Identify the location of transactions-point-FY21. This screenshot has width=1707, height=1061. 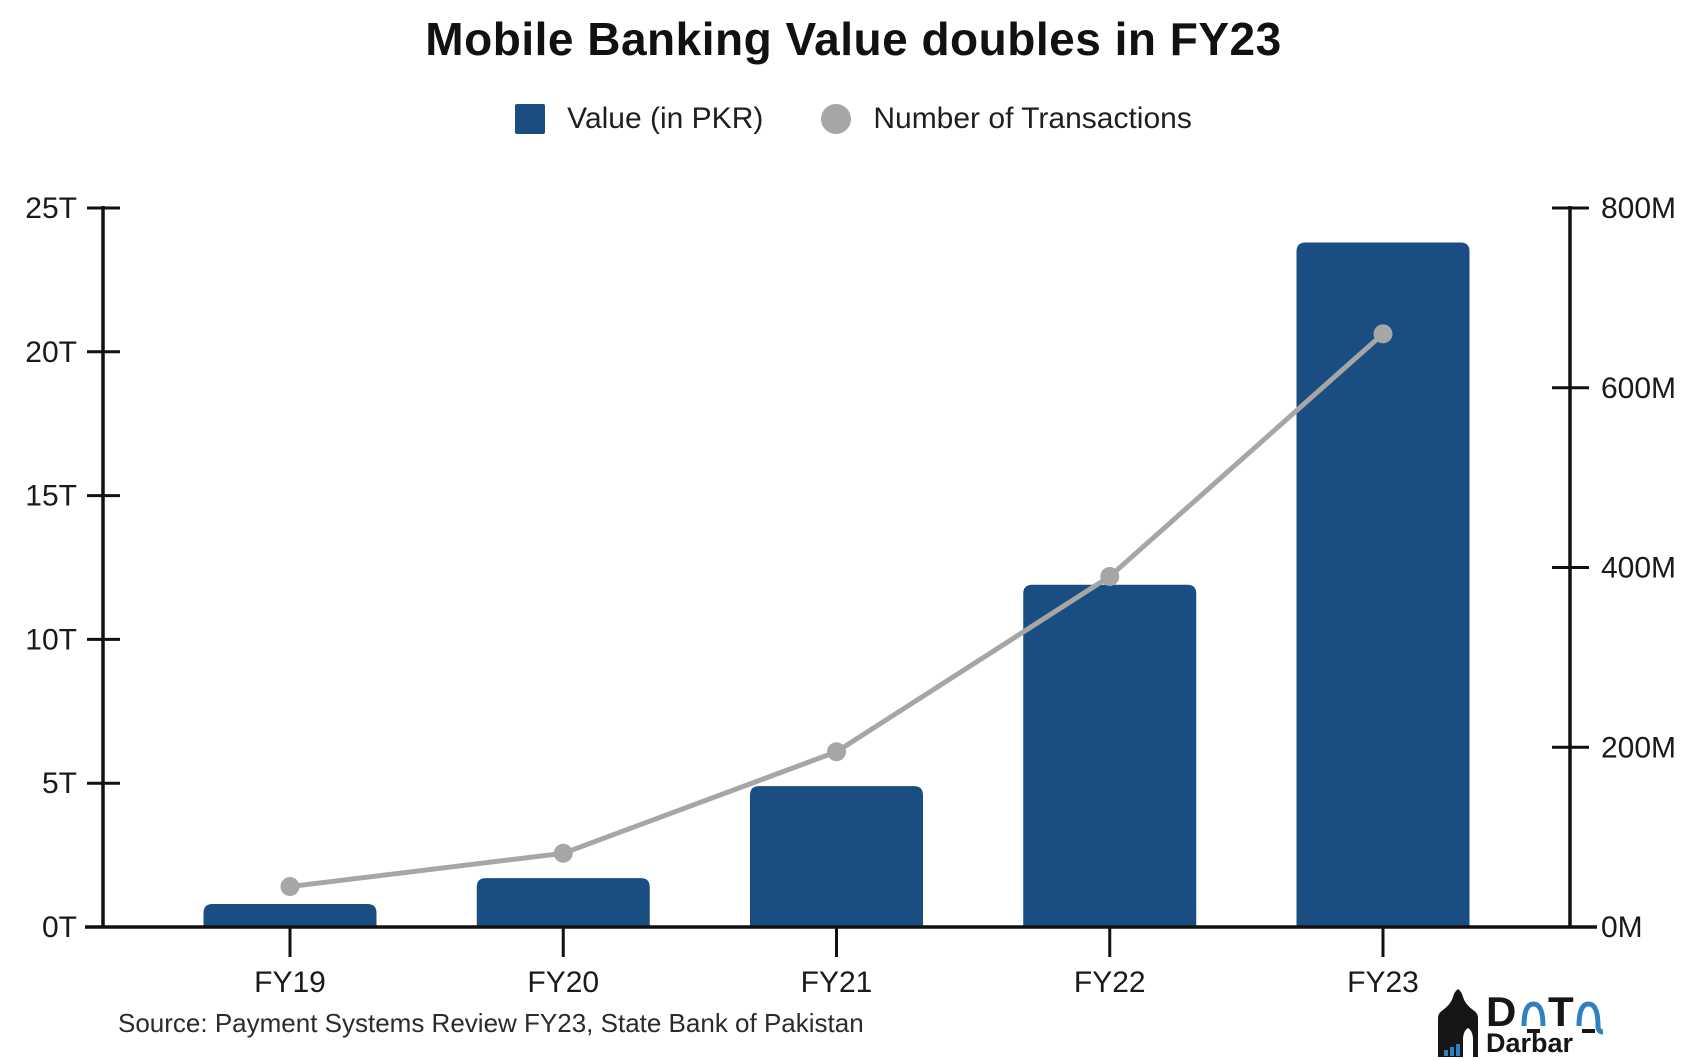
(836, 752).